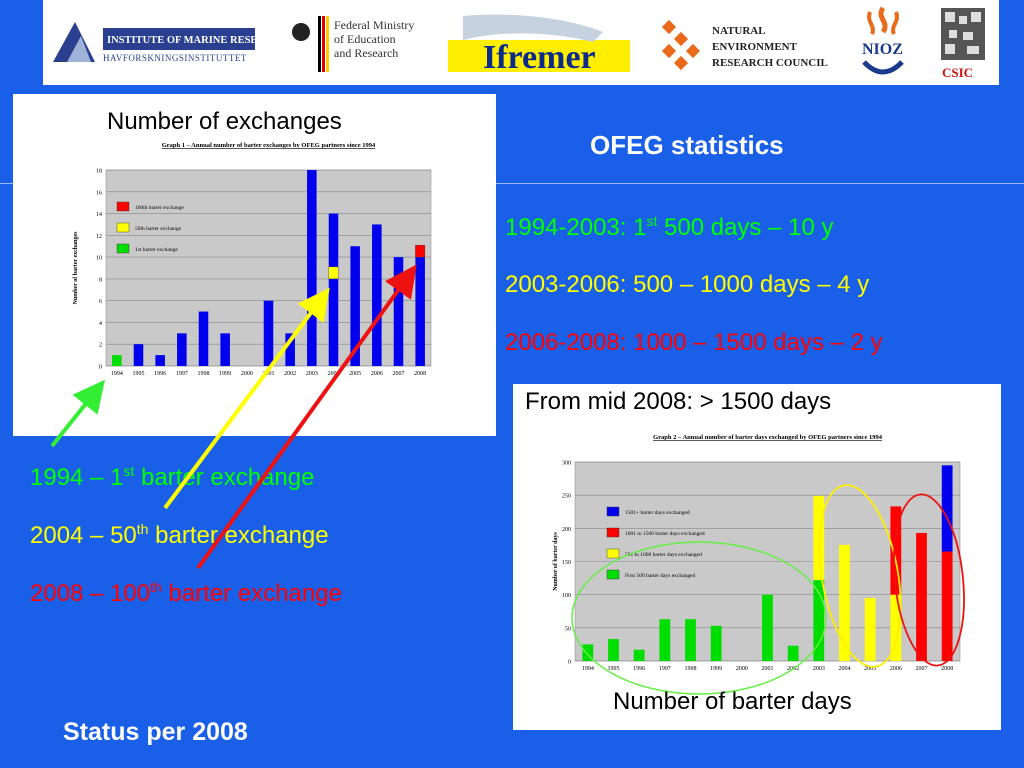  What do you see at coordinates (566, 596) in the screenshot?
I see `y-tick-label: 100` at bounding box center [566, 596].